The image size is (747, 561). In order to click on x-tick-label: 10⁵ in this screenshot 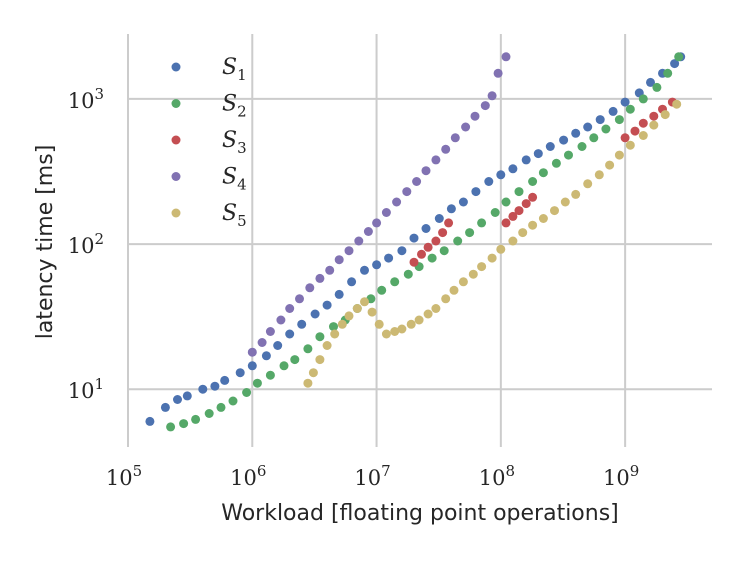, I will do `click(124, 476)`.